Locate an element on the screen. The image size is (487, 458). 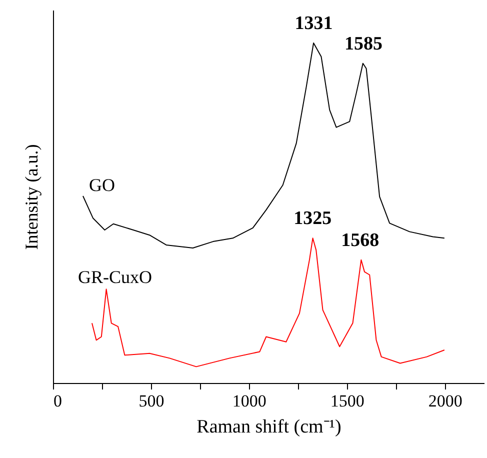
x-axis-title: Raman shift (cm⁻¹) is located at coordinates (269, 427).